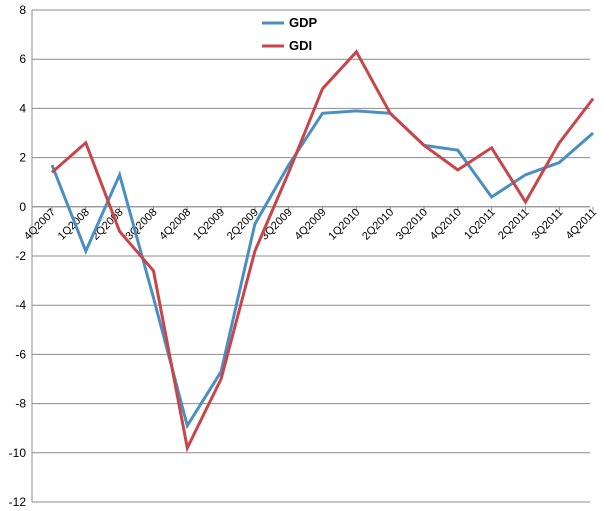  Describe the element at coordinates (22, 59) in the screenshot. I see `y-tick-label: 6` at that location.